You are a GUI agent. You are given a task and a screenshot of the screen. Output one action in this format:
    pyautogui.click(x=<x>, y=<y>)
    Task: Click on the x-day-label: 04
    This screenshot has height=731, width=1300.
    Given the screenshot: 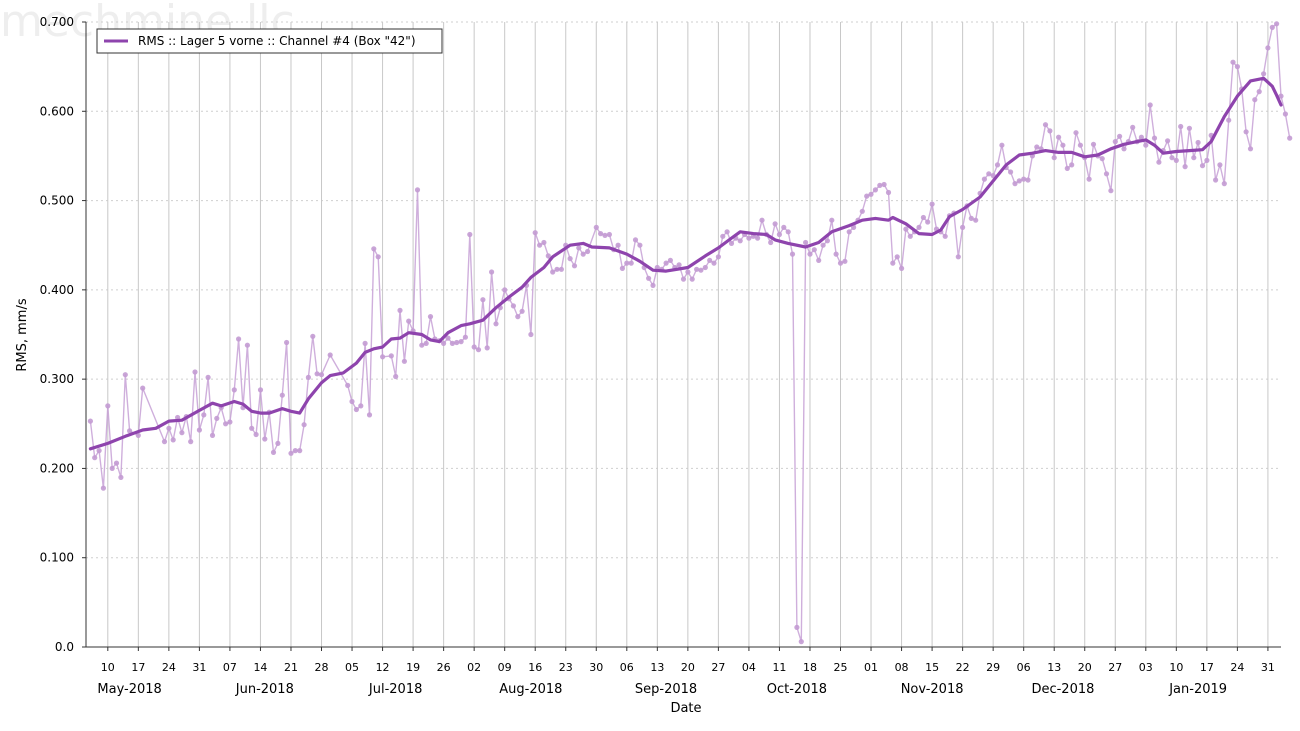 What is the action you would take?
    pyautogui.click(x=749, y=667)
    